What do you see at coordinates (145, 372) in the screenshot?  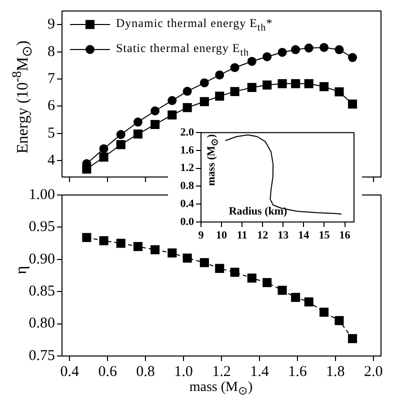 I see `x-tick-label: 0.8` at bounding box center [145, 372].